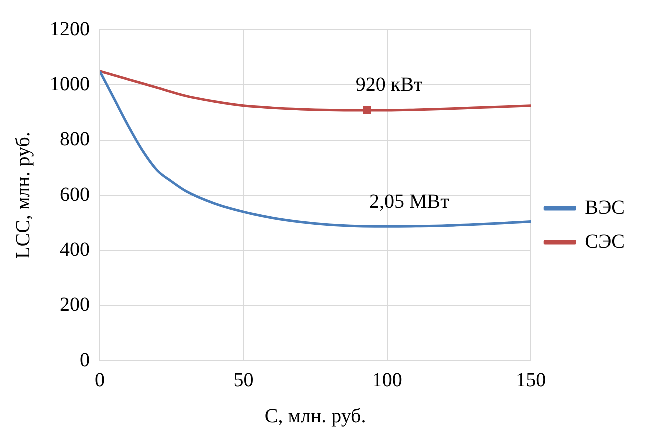 The image size is (653, 441). I want to click on y-tick-label: 400, so click(75, 249).